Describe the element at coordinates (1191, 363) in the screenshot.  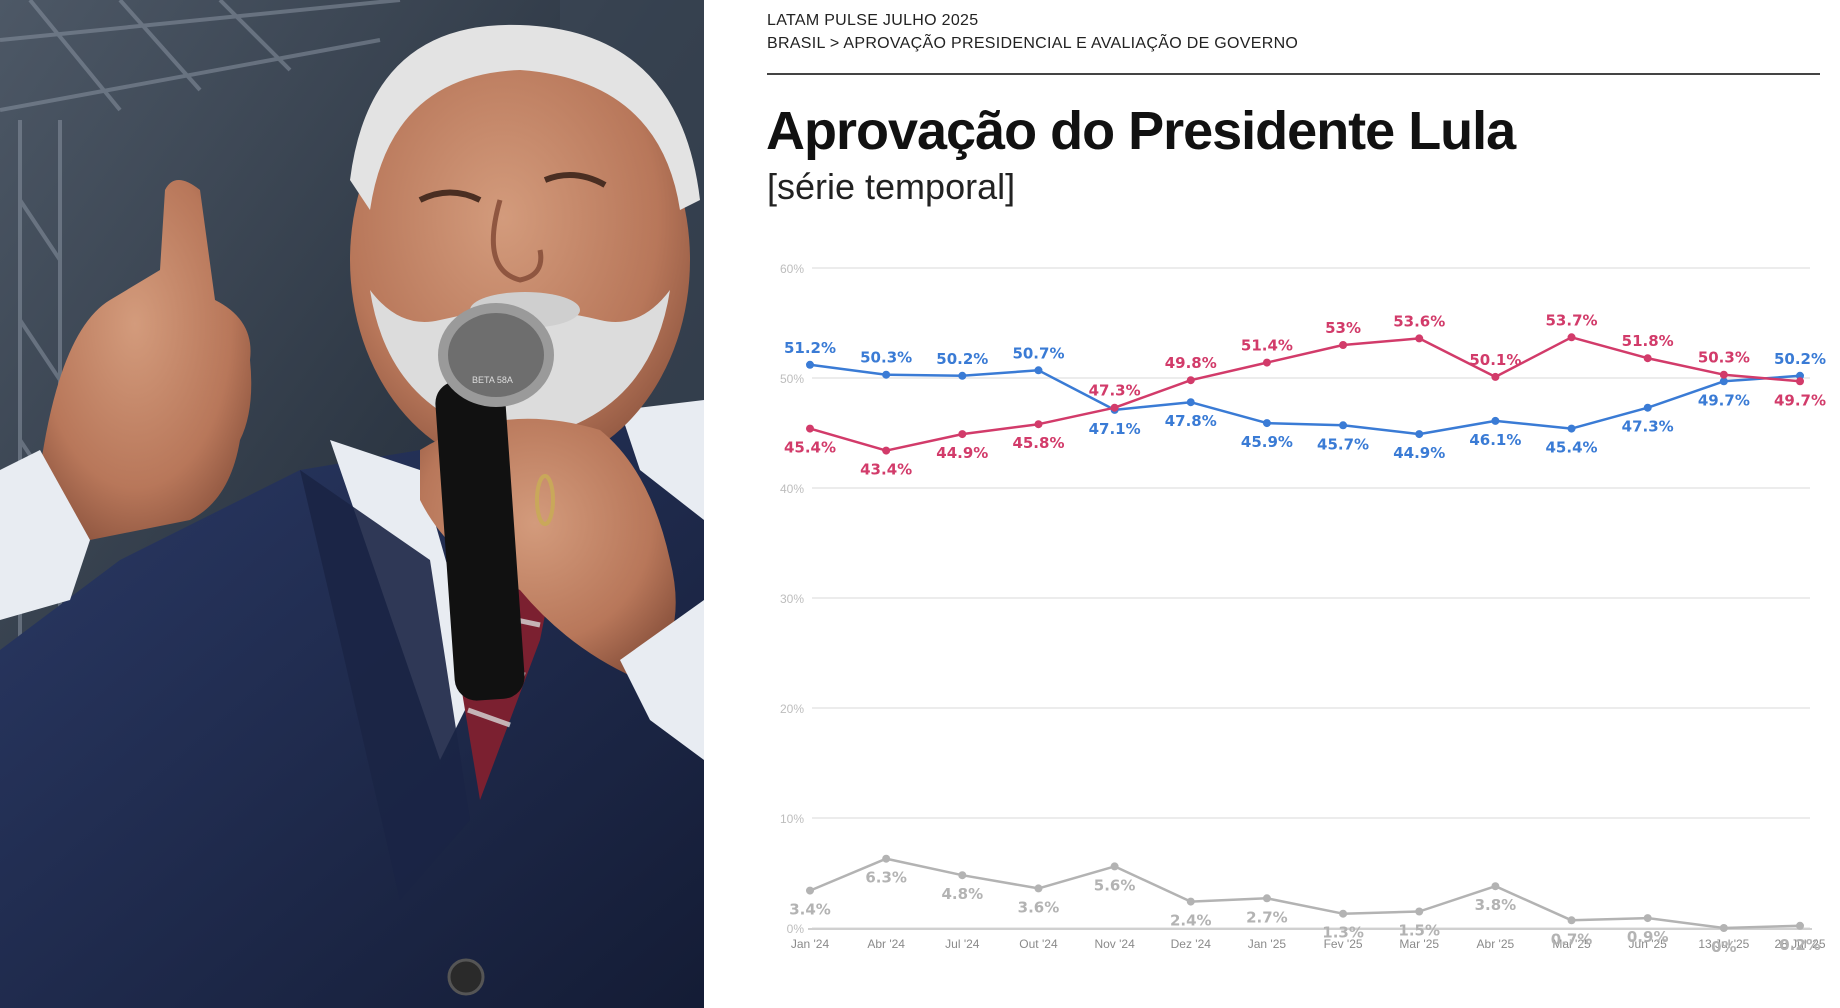
I see `disapprove-data-label: 49.8%` at that location.